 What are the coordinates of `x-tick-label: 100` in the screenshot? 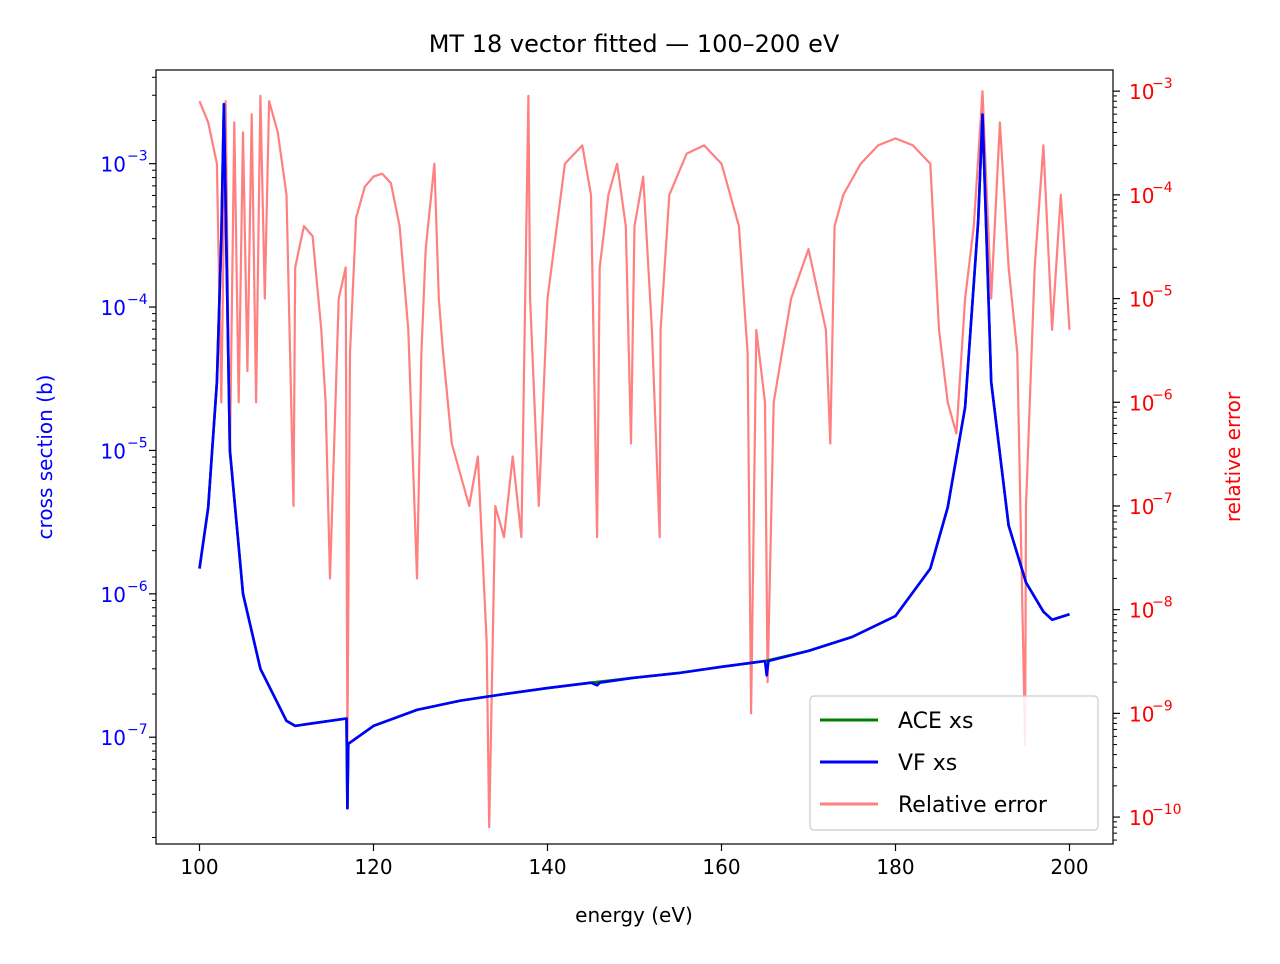 It's located at (199, 867).